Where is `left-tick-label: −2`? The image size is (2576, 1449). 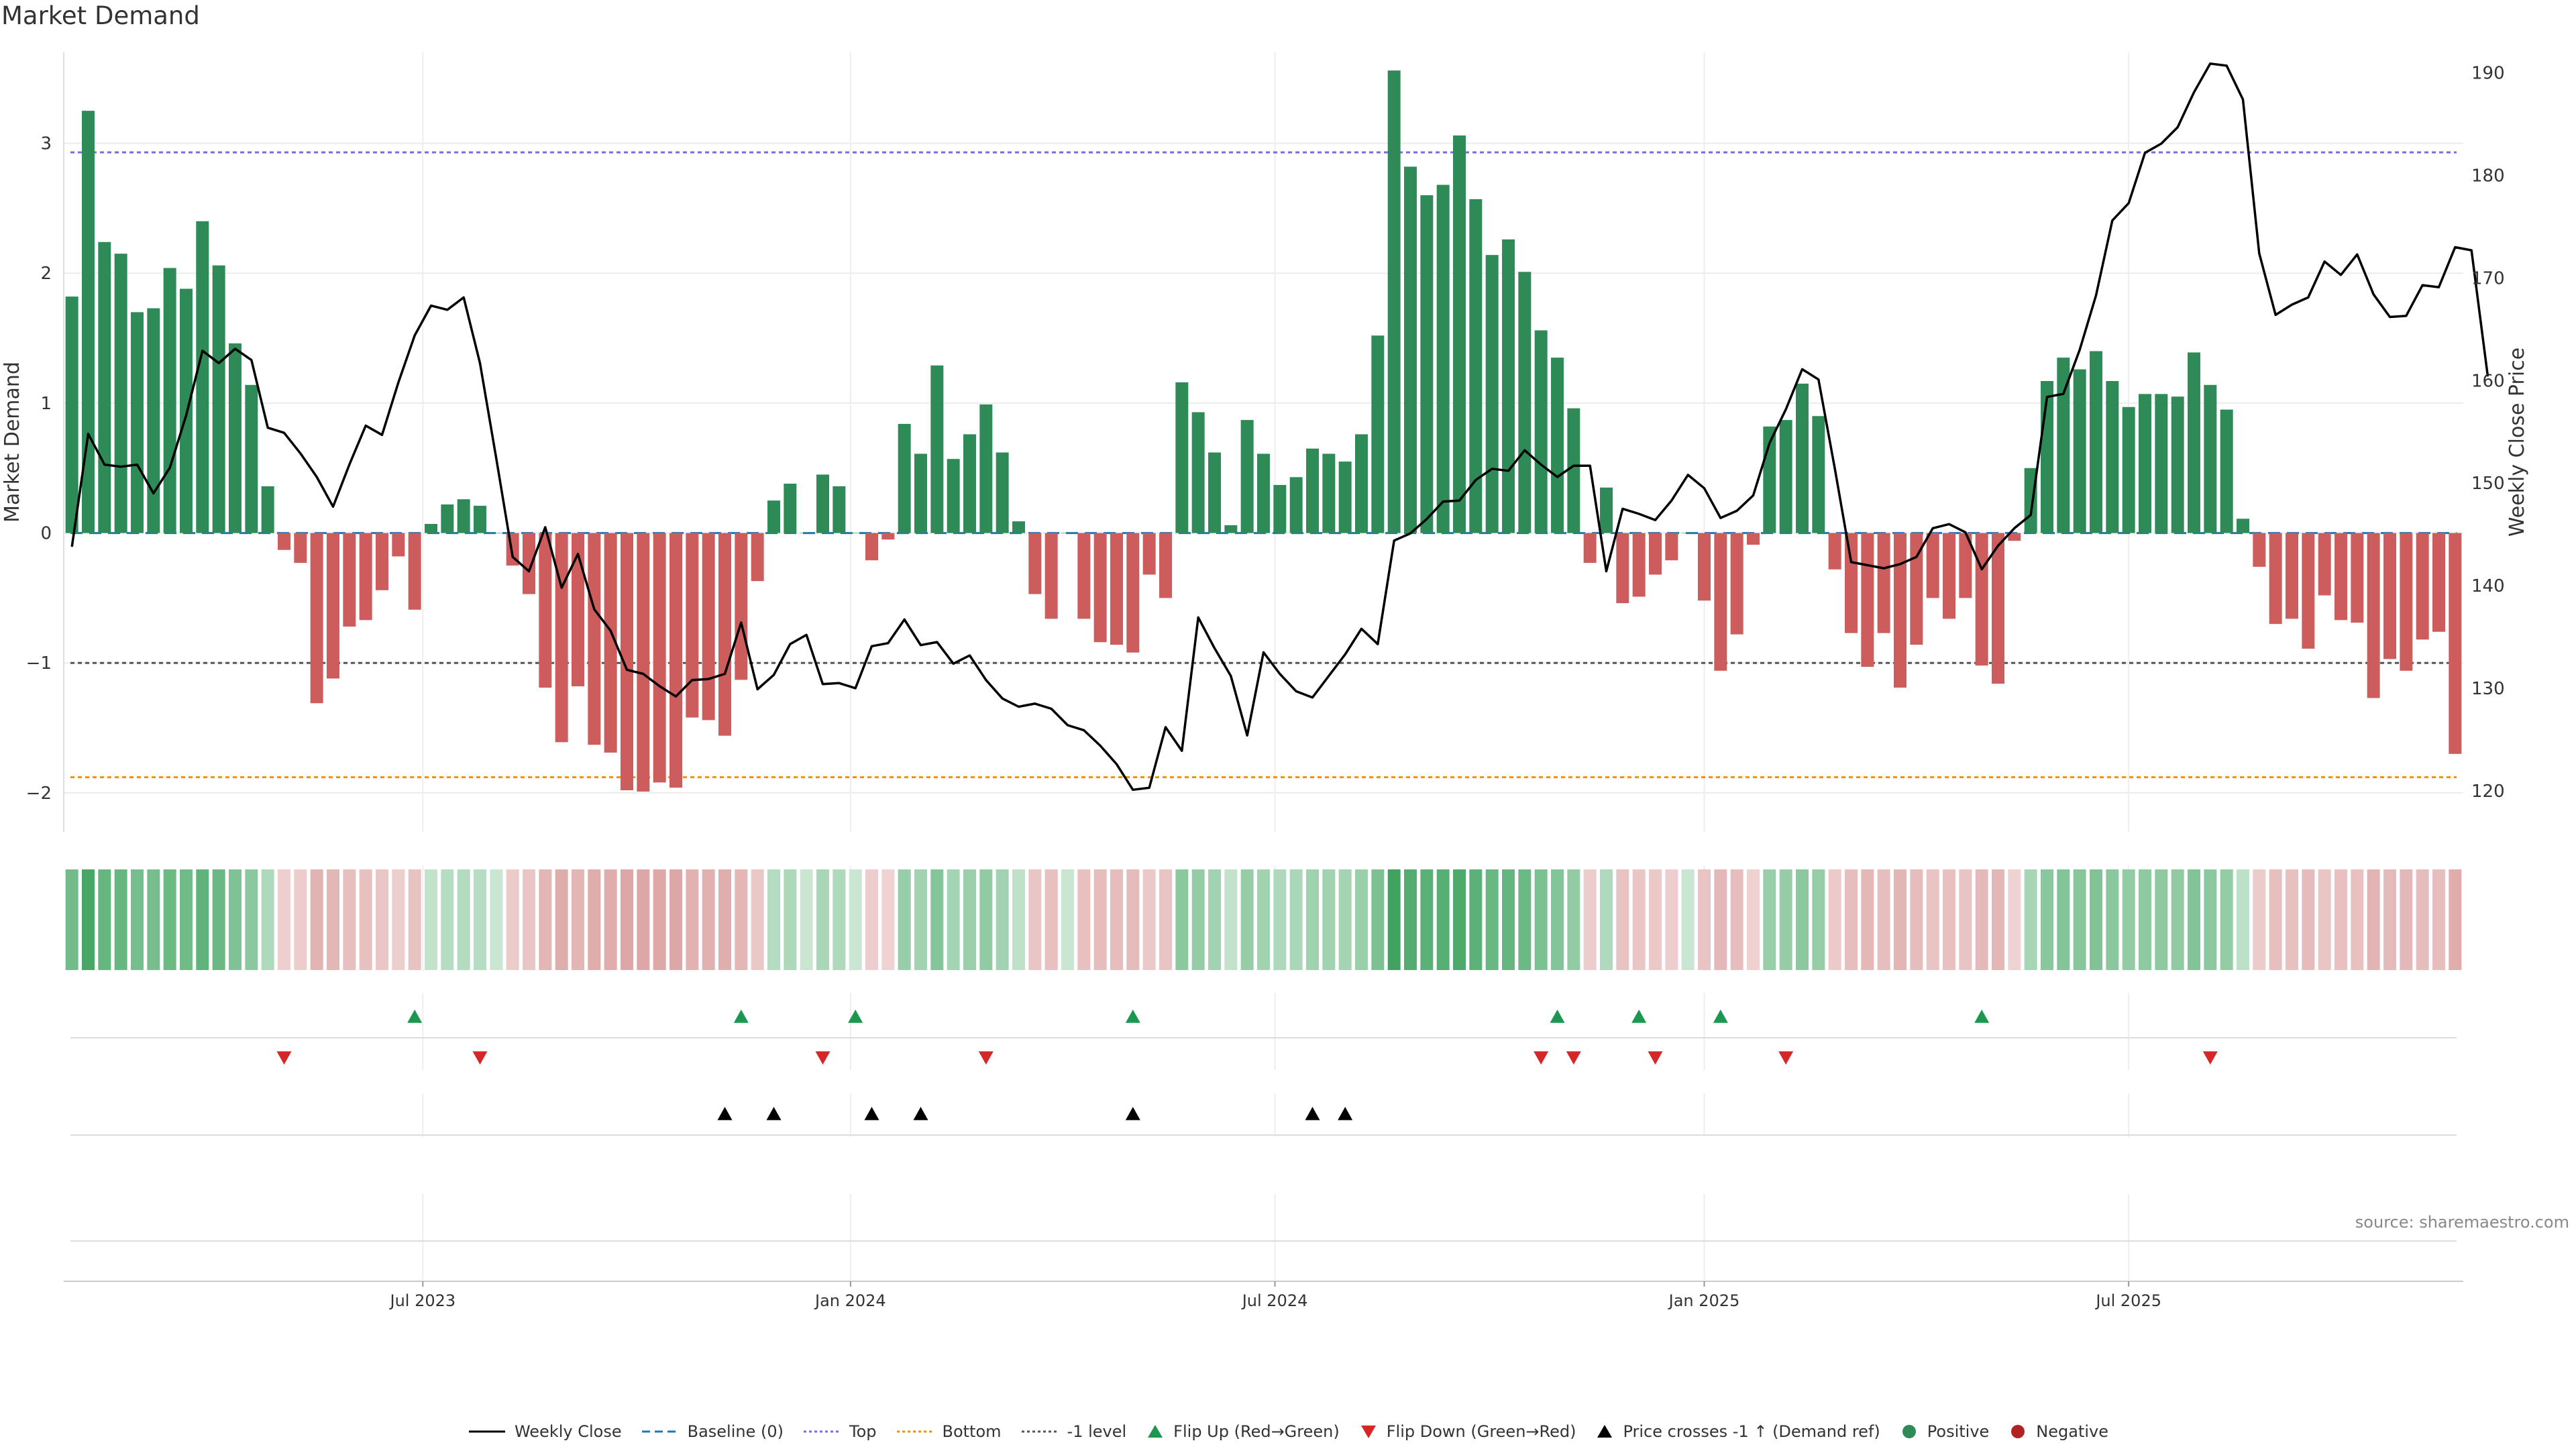 left-tick-label: −2 is located at coordinates (39, 794).